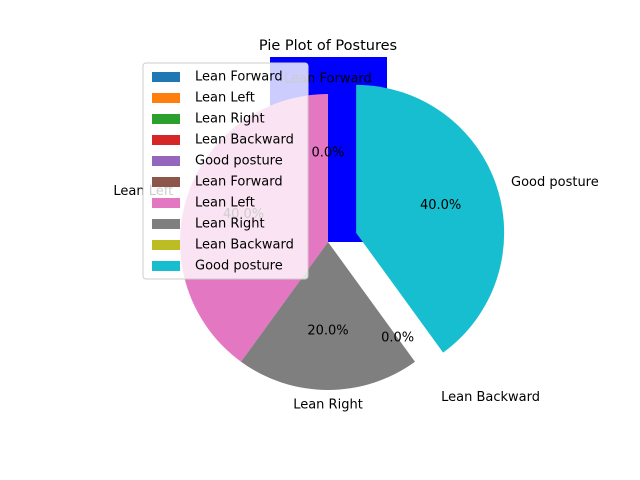  Describe the element at coordinates (430, 218) in the screenshot. I see `pie-slice-good-posture` at that location.